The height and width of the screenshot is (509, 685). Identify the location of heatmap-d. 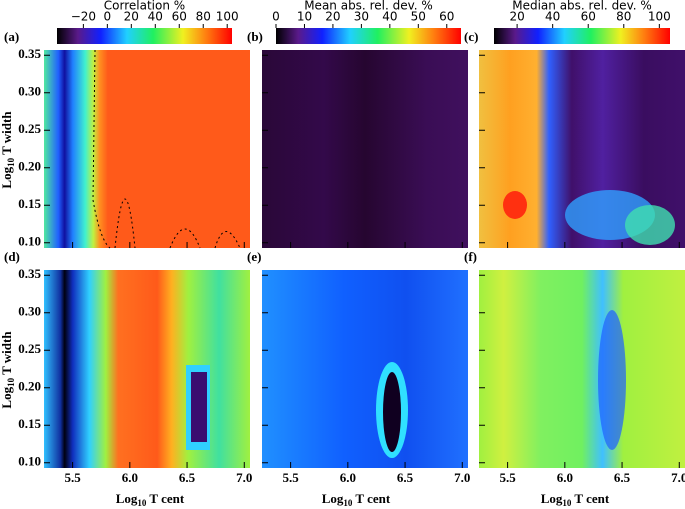
(147, 369).